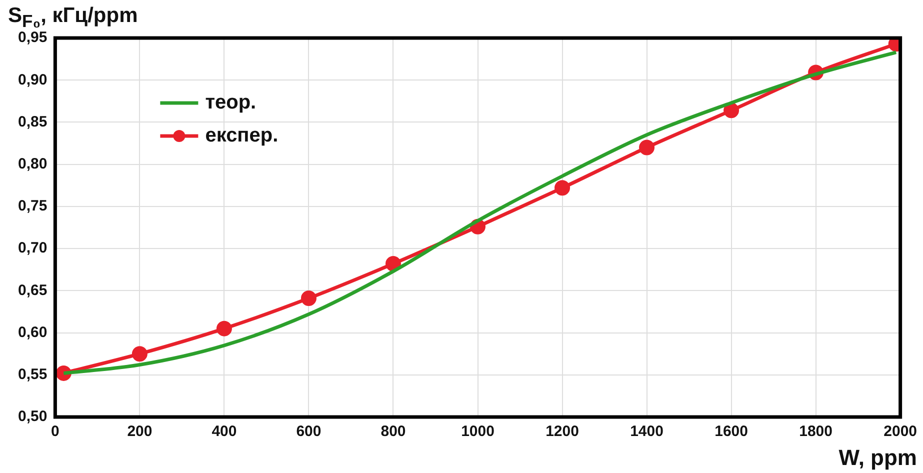  Describe the element at coordinates (33, 206) in the screenshot. I see `y-tick-label: 0,75` at that location.